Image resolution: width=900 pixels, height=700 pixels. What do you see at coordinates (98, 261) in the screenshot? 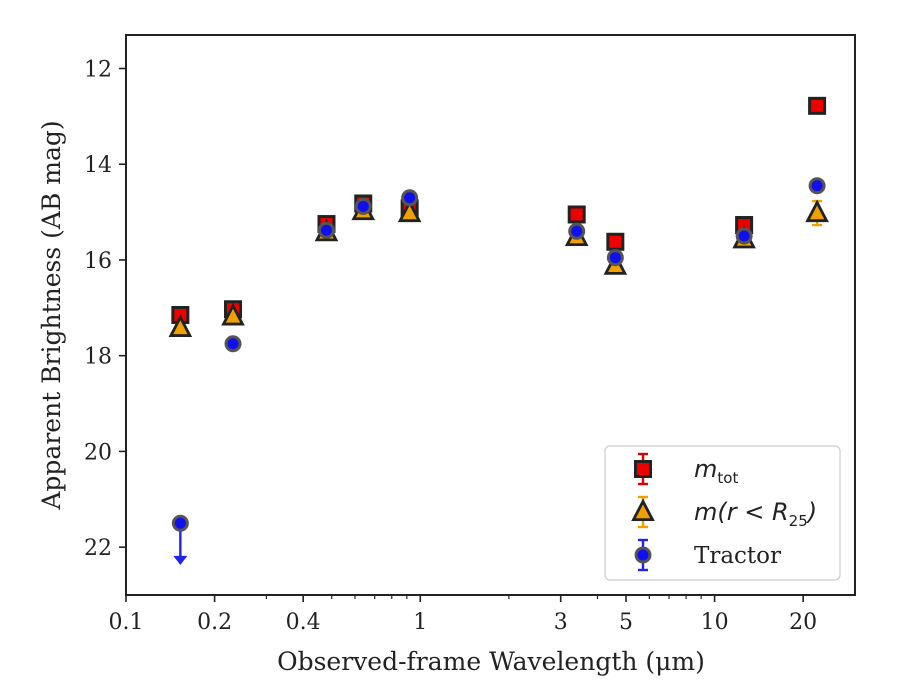
I see `y-tick-label: 16` at bounding box center [98, 261].